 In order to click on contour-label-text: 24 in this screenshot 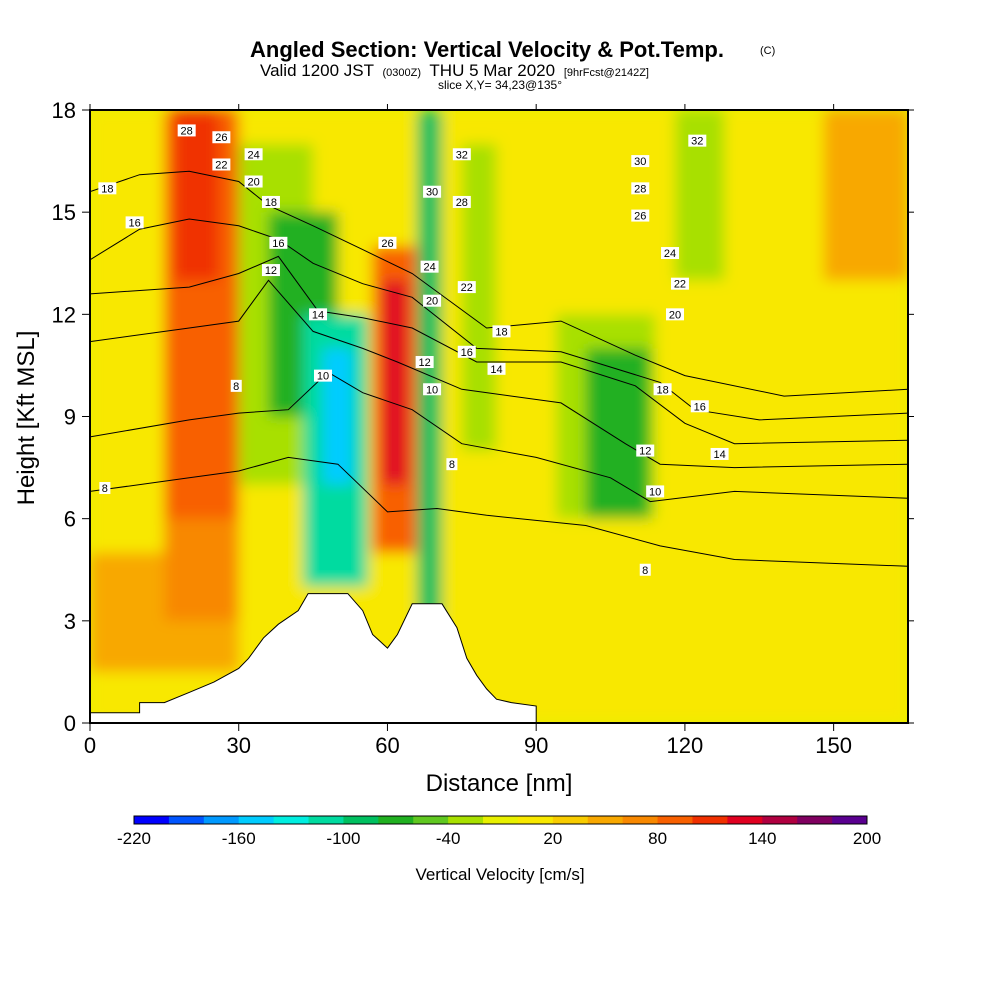, I will do `click(253, 155)`.